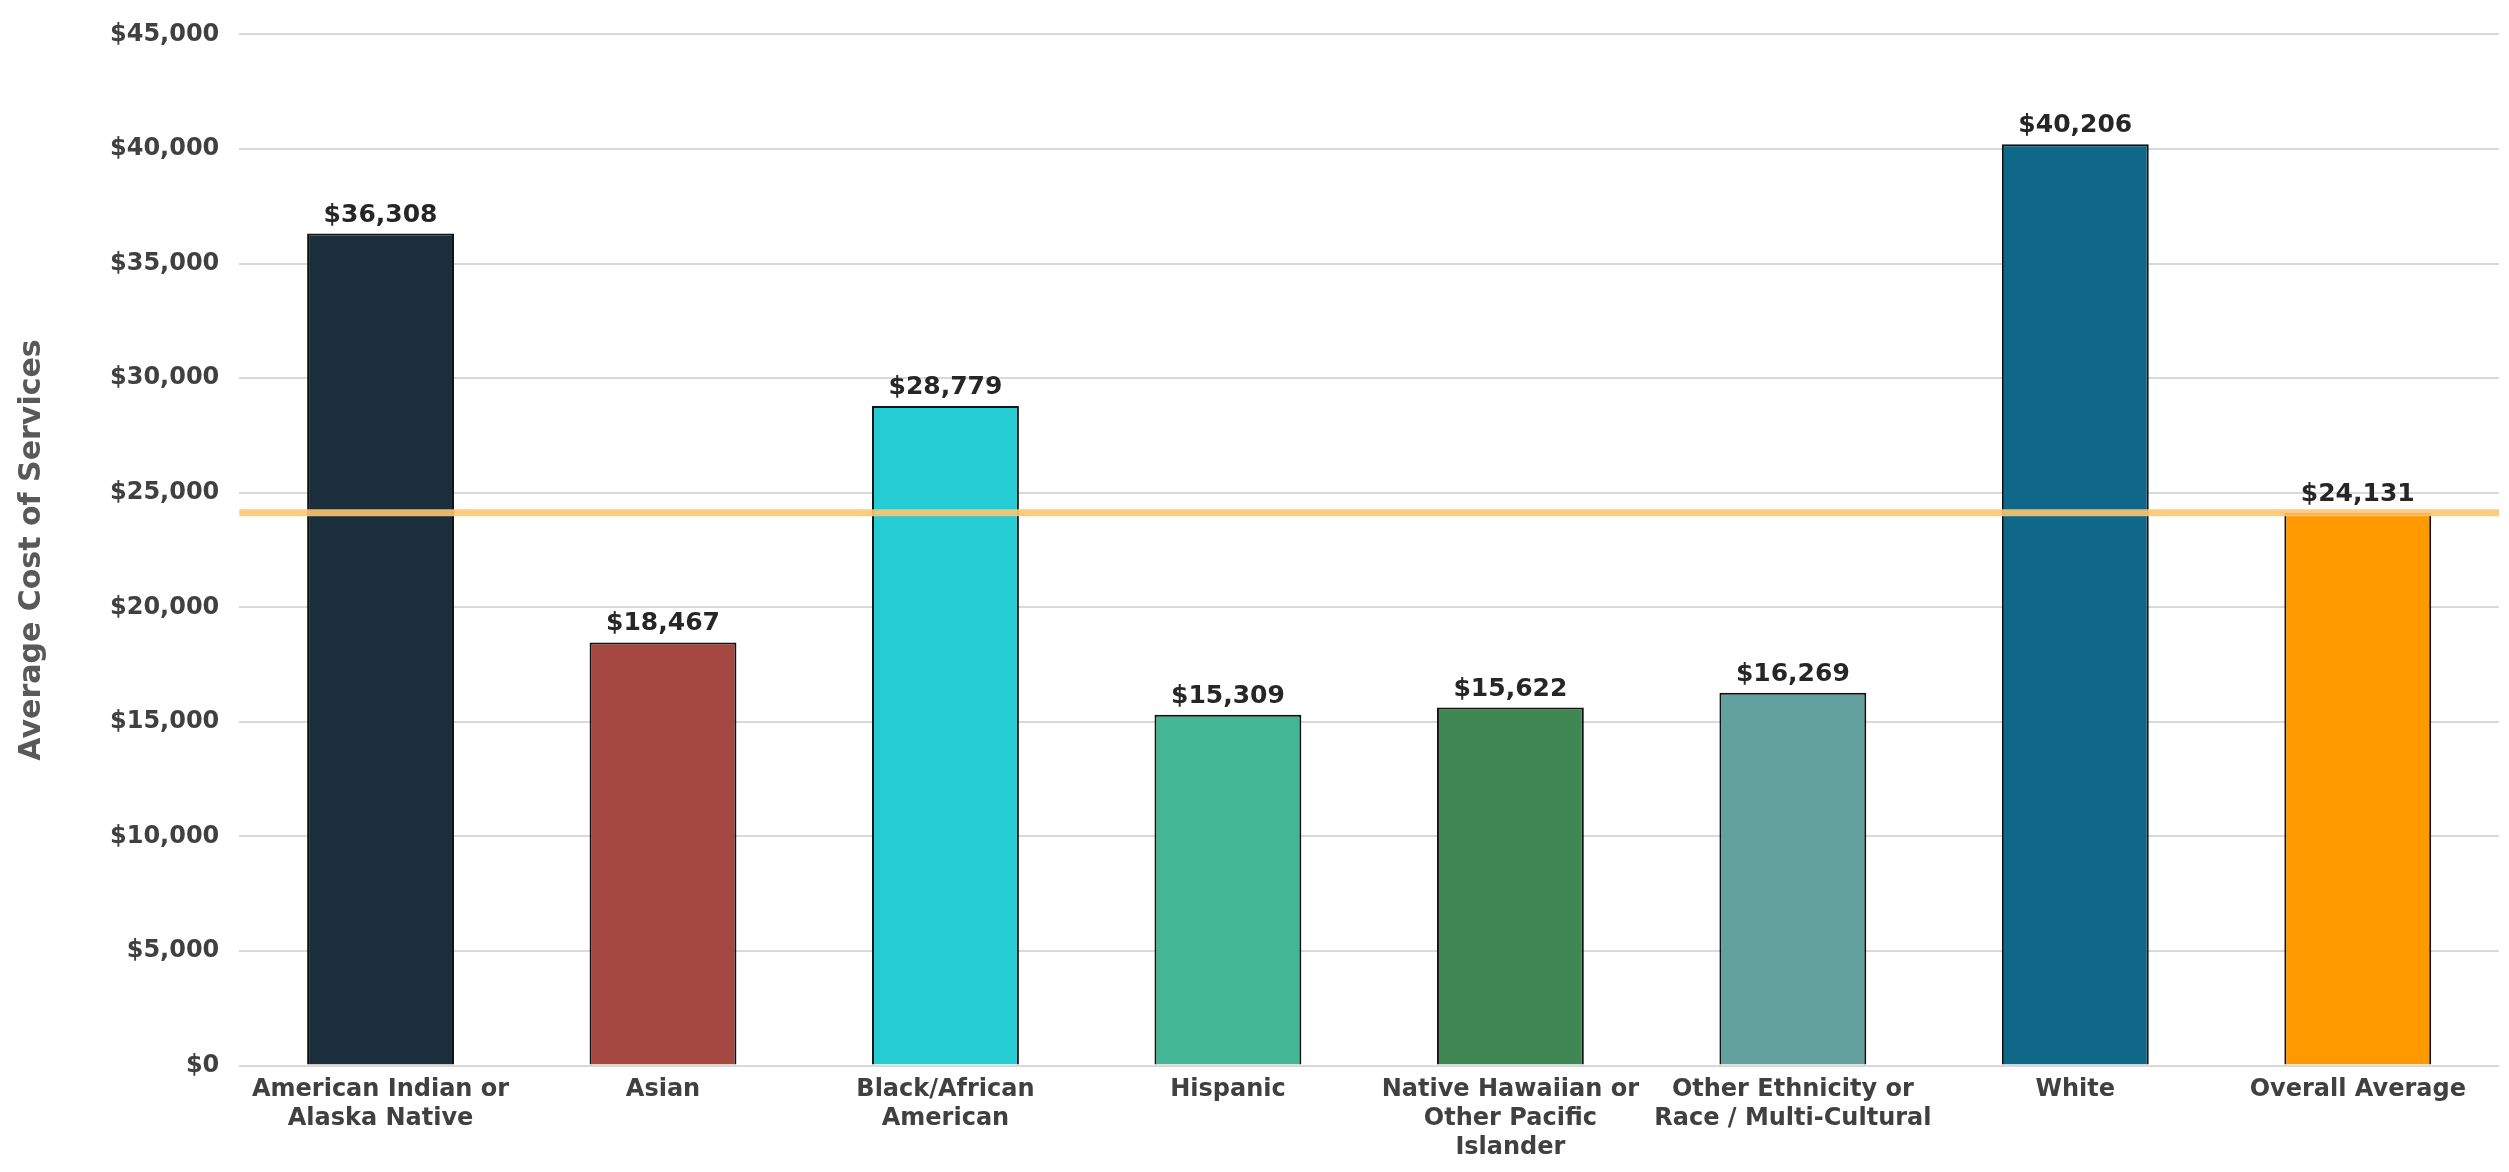 The width and height of the screenshot is (2509, 1172). Describe the element at coordinates (1510, 1117) in the screenshot. I see `x-tick-label: Native Hawaiian or Other Pacific Islander` at that location.